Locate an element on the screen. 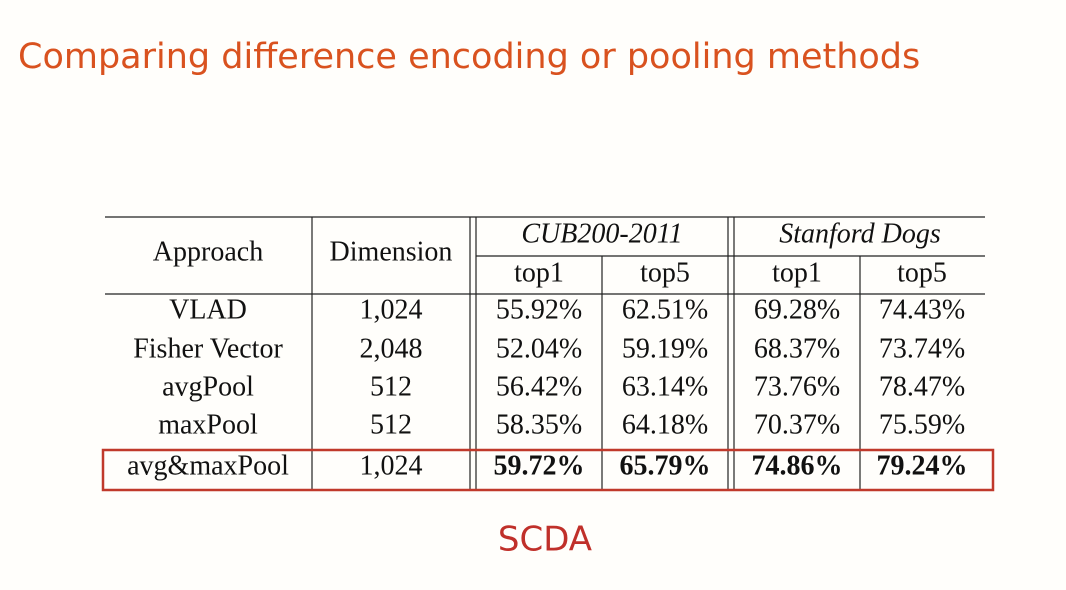  table-cell: 59.19% is located at coordinates (665, 348).